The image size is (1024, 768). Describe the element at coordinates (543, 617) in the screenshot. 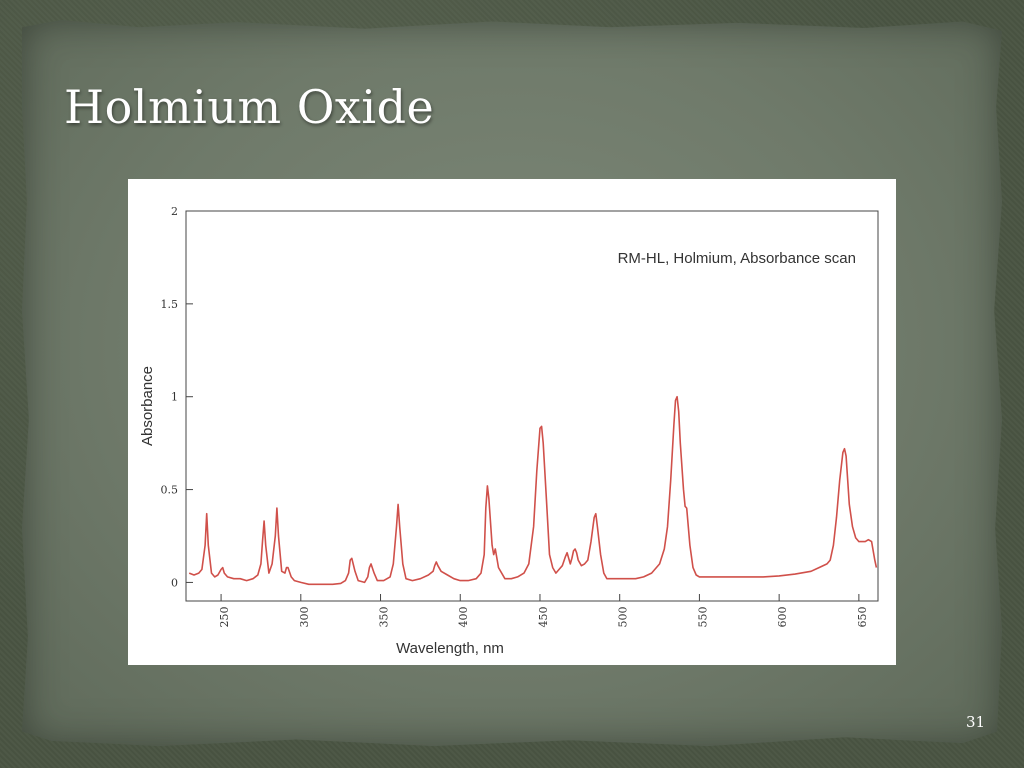

I see `x-tick-label: 450` at that location.